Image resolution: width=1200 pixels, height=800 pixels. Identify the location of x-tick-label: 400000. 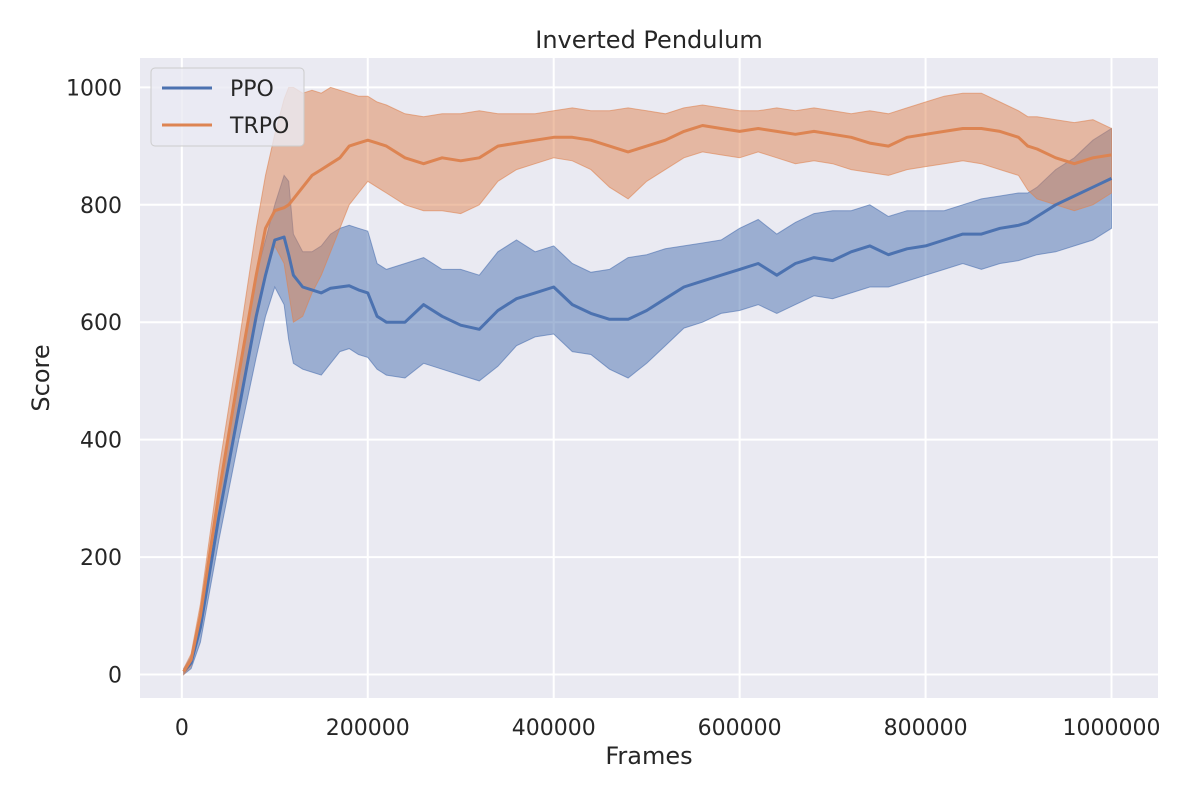
(554, 728).